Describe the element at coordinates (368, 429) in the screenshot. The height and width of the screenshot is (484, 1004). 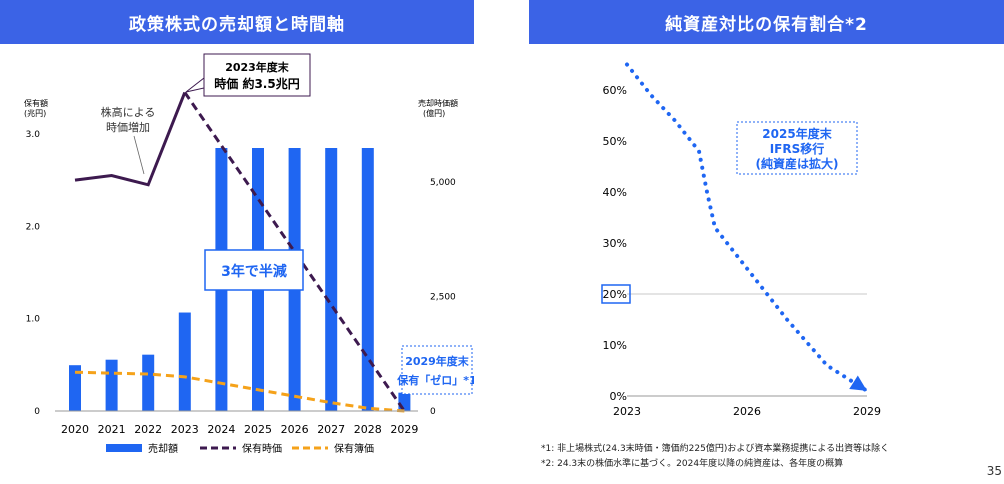
I see `x-tick-label: 2028` at that location.